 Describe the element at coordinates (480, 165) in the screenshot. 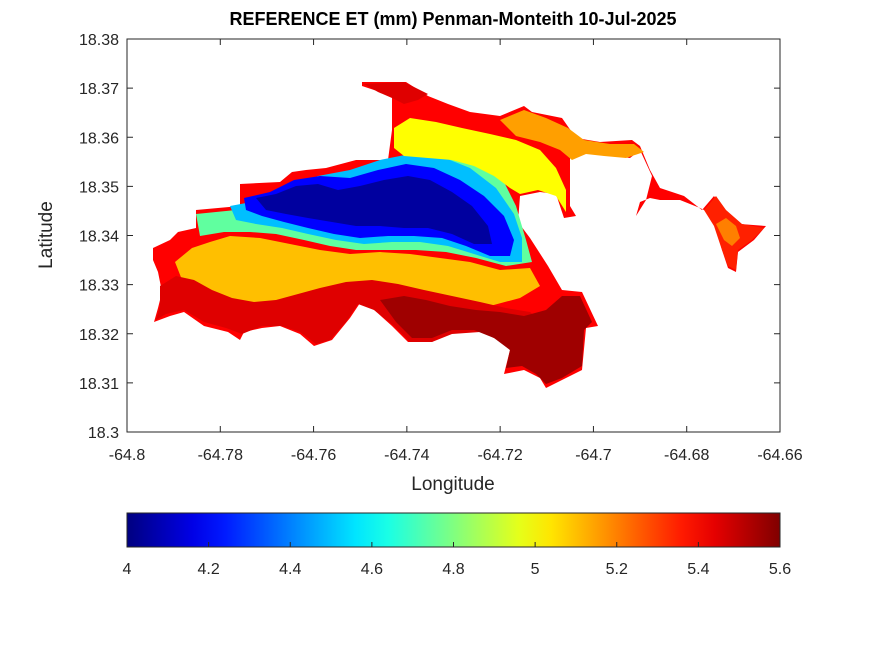

I see `zone-north-central` at that location.